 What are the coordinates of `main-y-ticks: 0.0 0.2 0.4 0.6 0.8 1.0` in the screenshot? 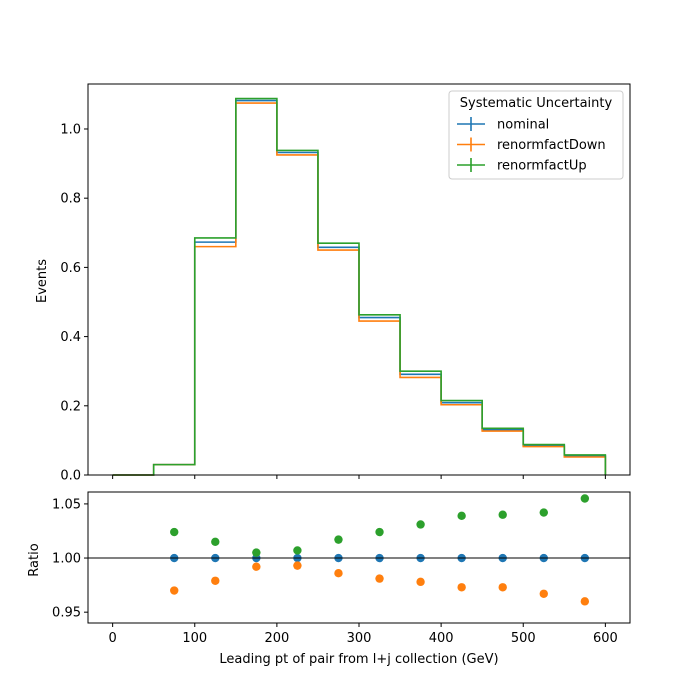 It's located at (74, 303).